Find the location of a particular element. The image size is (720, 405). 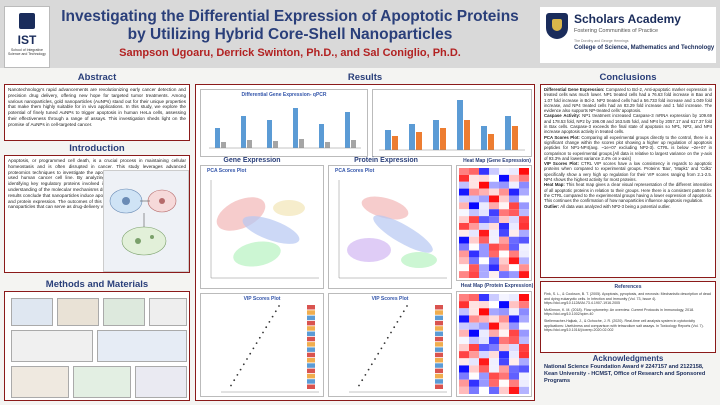

scholars-academy-name: Scholars Academy is located at coordinates (627, 19).